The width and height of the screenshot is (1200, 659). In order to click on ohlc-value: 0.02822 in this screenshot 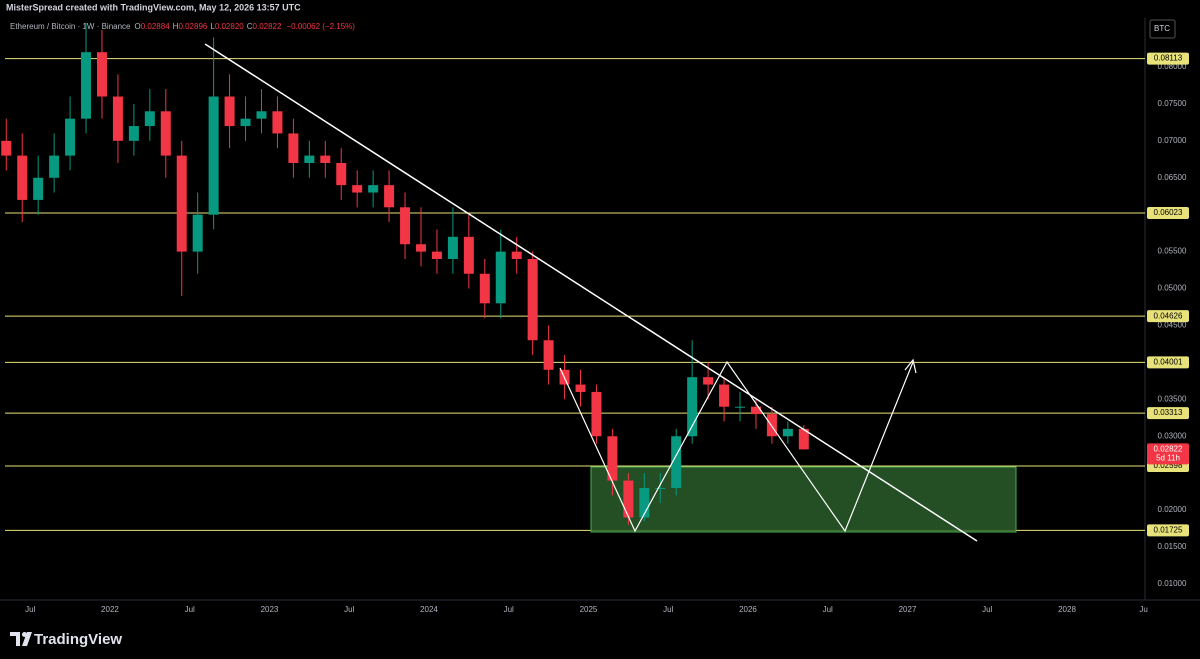, I will do `click(267, 26)`.